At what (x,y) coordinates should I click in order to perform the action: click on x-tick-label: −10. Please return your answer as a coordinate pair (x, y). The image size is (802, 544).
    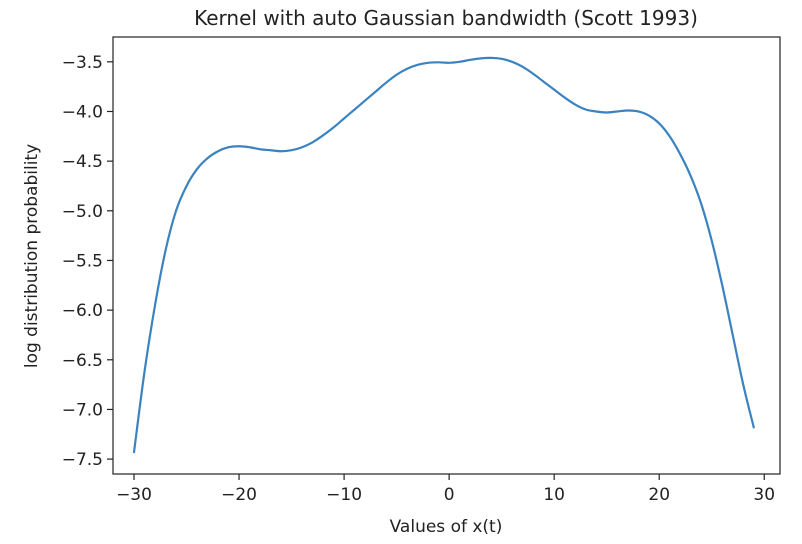
    Looking at the image, I should click on (344, 495).